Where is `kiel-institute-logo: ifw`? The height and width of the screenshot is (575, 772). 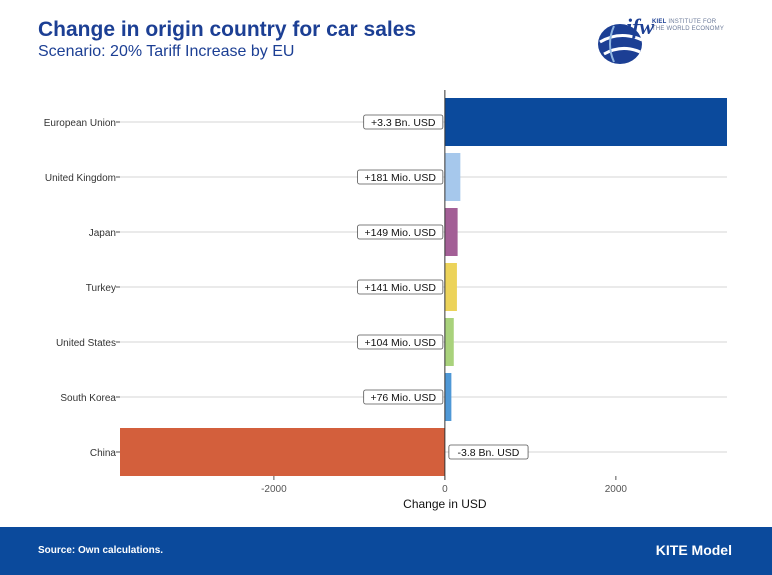
kiel-institute-logo: ifw is located at coordinates (661, 40).